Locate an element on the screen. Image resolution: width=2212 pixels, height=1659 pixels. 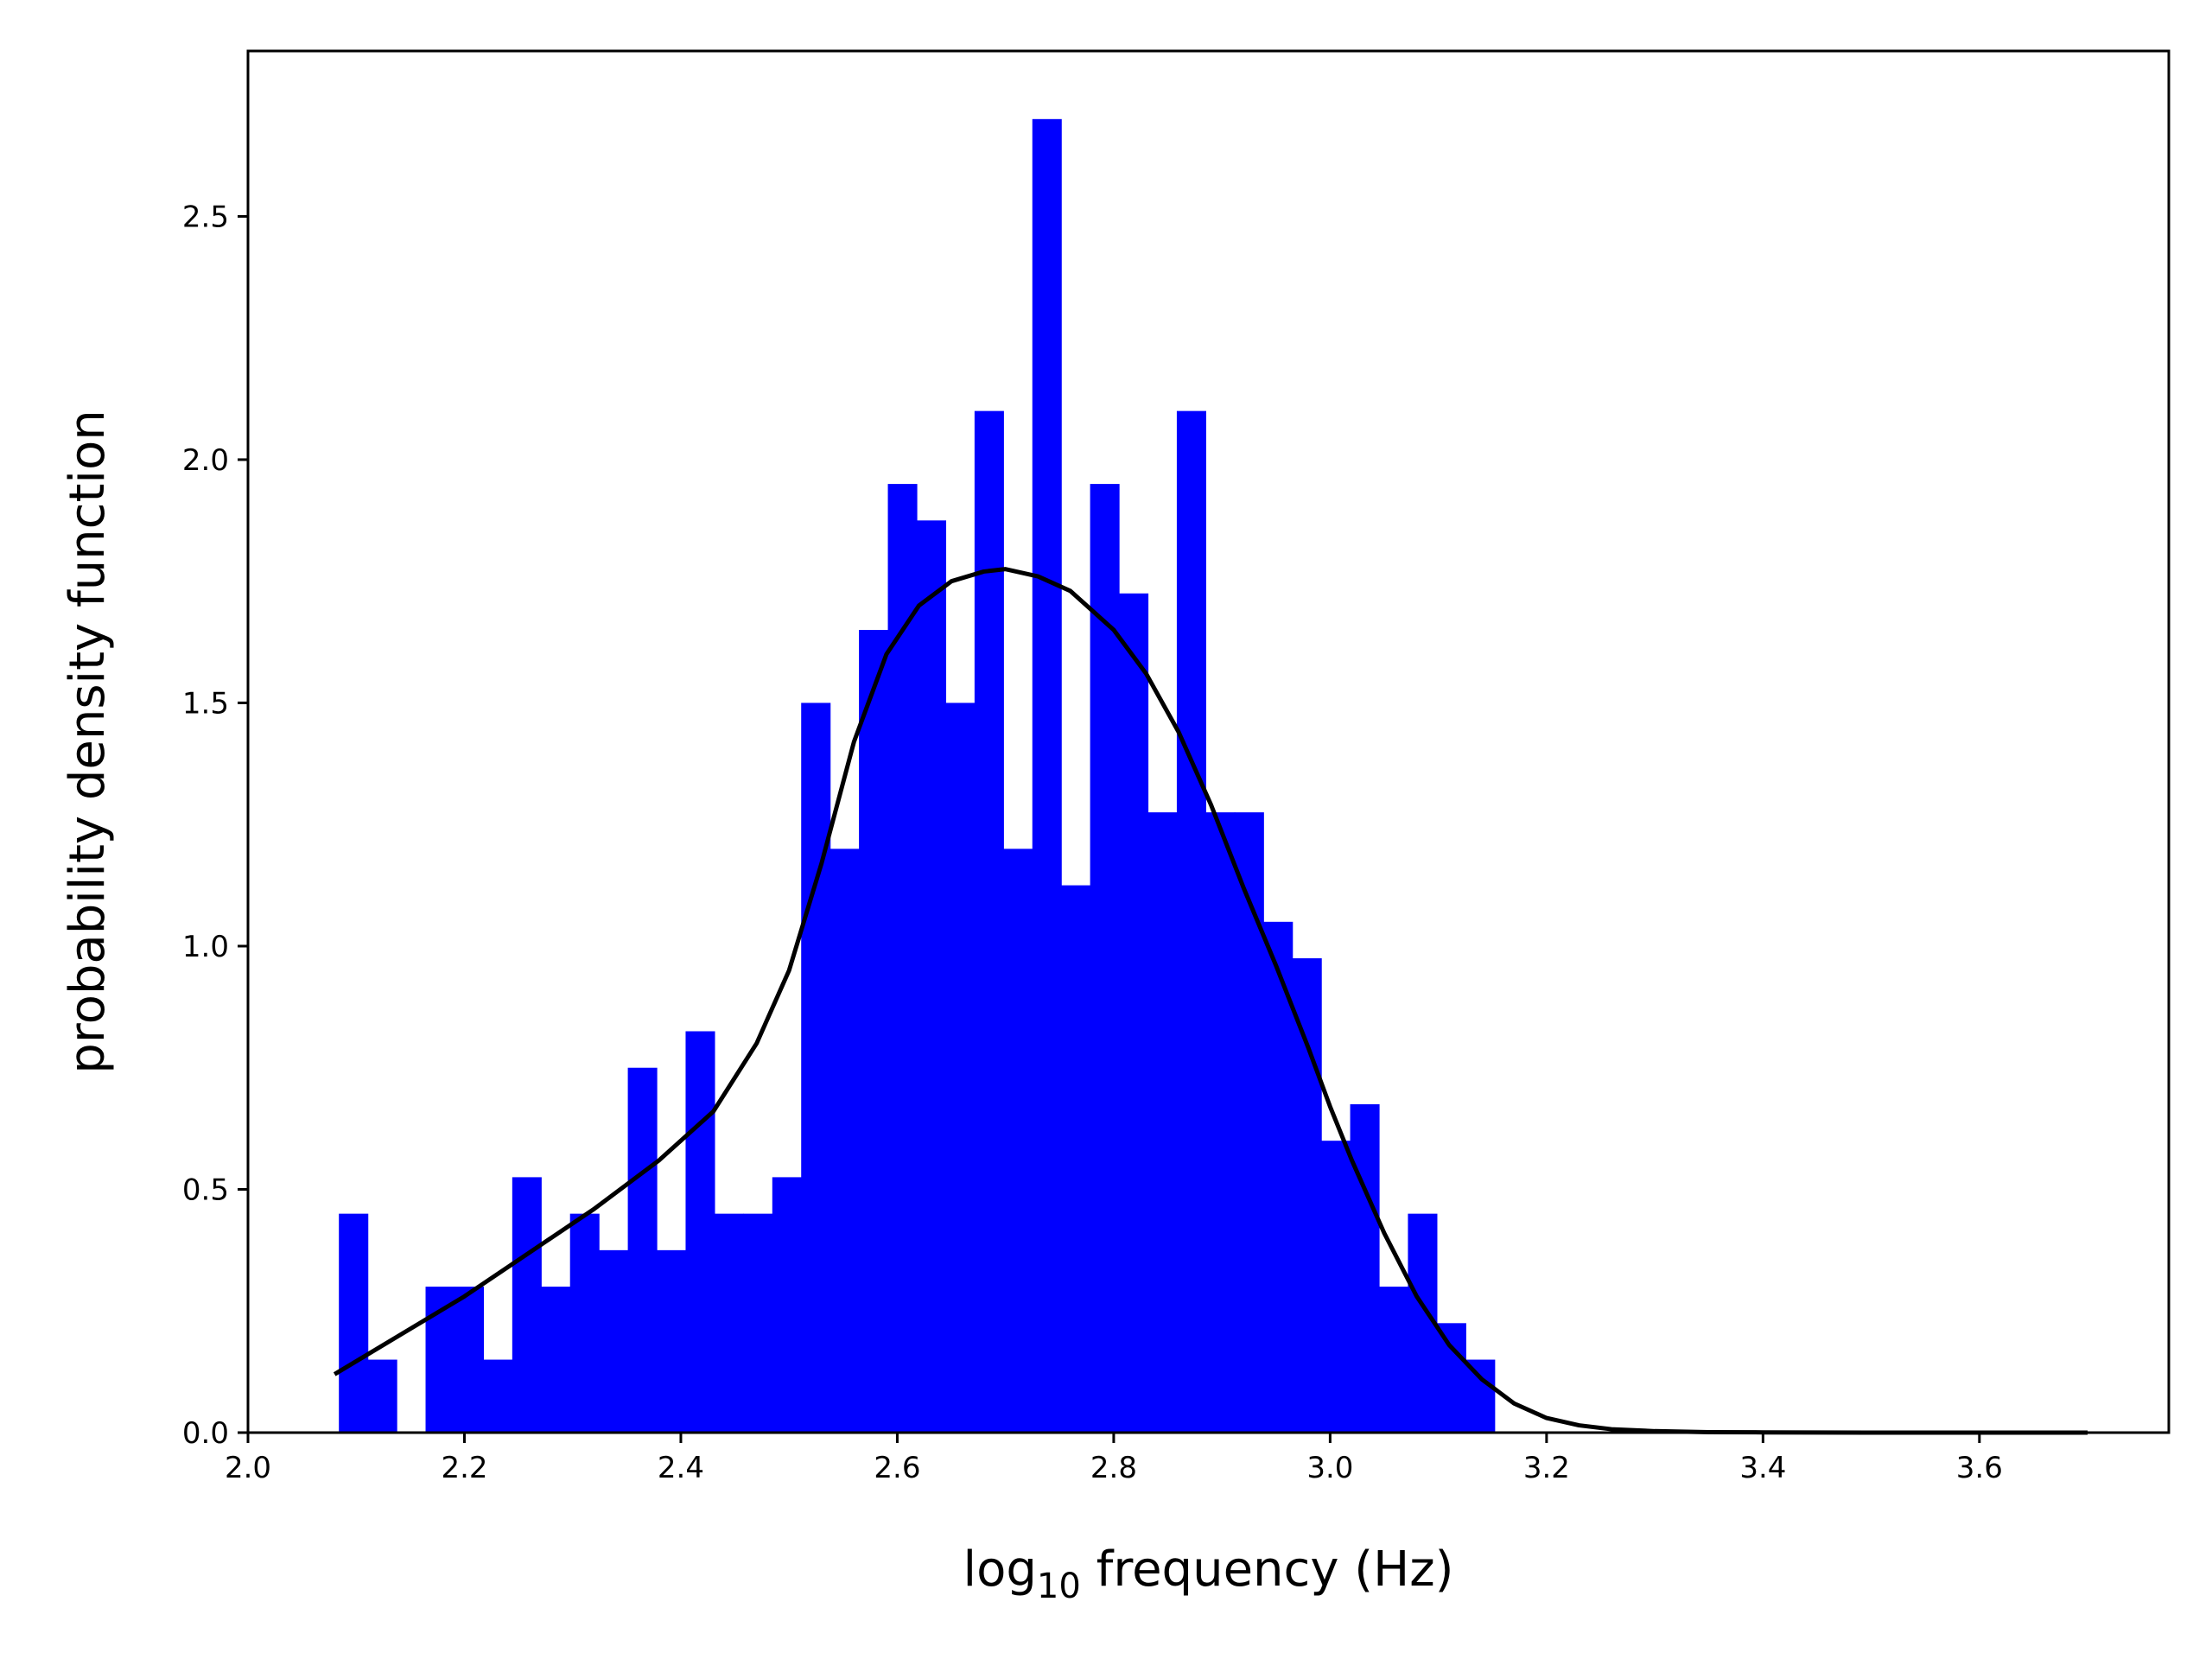
x-axis-ticks: 2.0 2.2 2.4 2.6 2.8 3.0 3.2 3.4 3.6 is located at coordinates (1114, 1459).